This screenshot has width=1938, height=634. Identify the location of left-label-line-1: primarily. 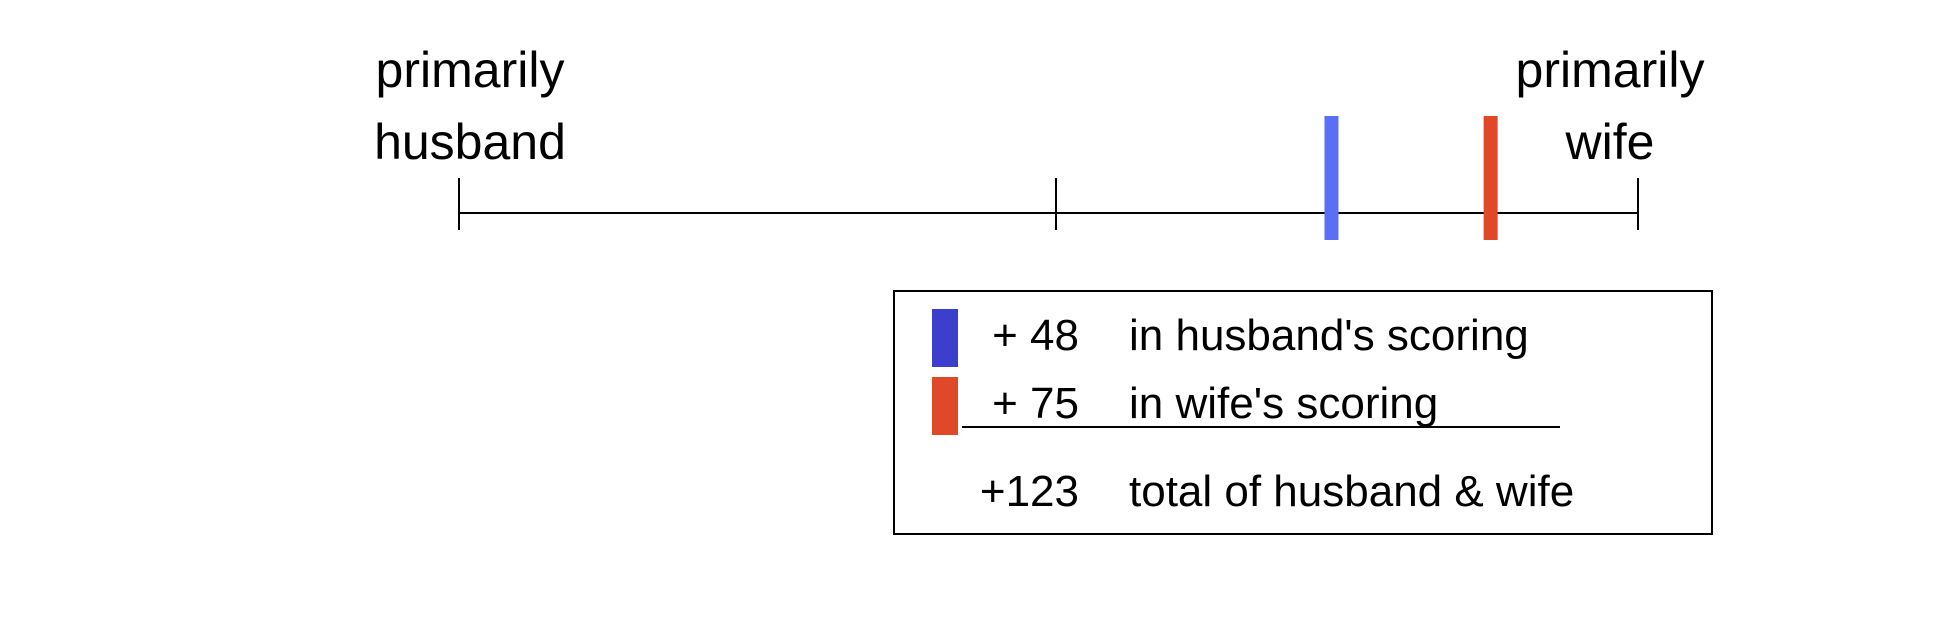
(470, 70).